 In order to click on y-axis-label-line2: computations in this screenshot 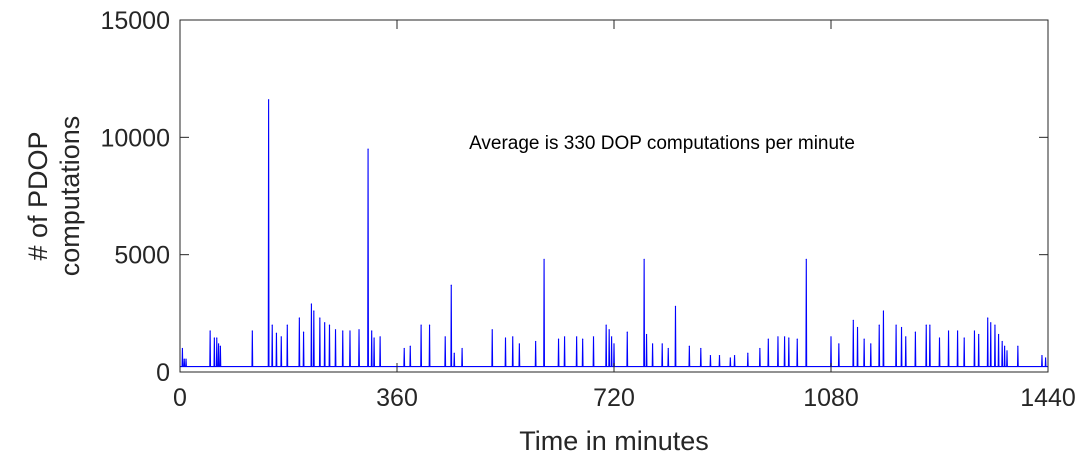, I will do `click(70, 196)`.